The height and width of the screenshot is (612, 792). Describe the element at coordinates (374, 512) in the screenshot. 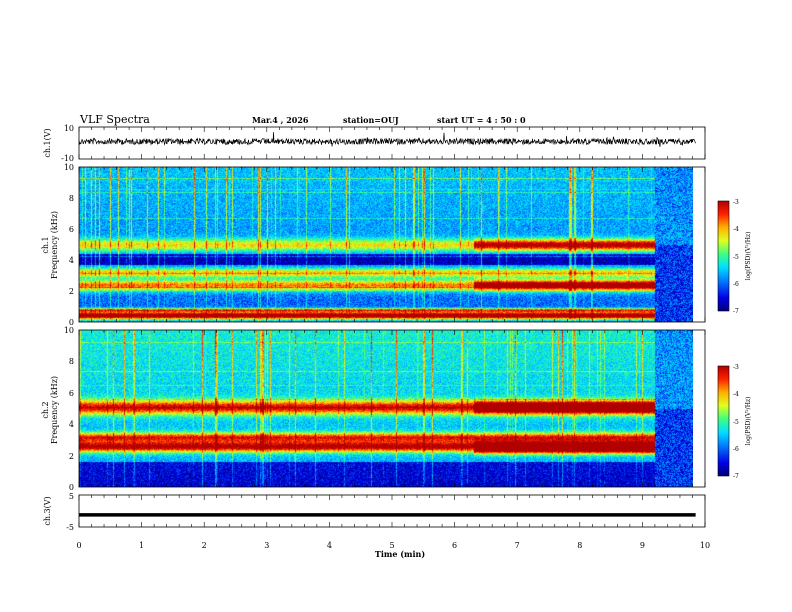

I see `ch3-waveform-panel: 5 -5 ch.3(V)` at that location.